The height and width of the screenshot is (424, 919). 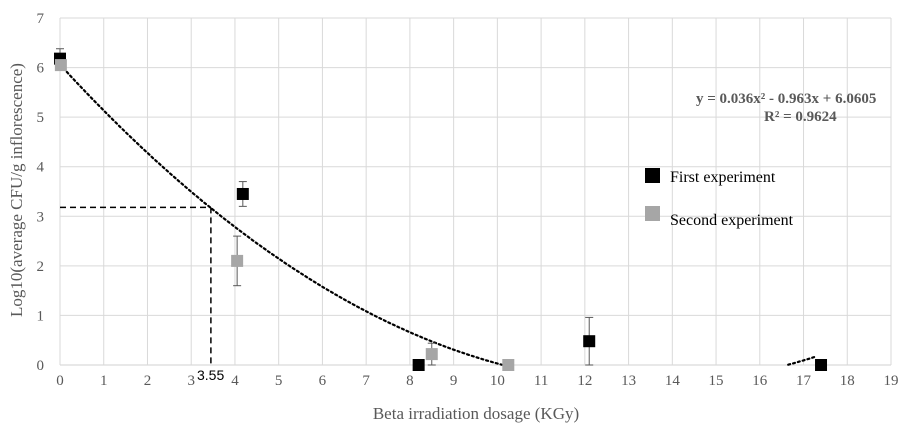 I want to click on legend-label-first-experiment: First experiment, so click(x=723, y=177).